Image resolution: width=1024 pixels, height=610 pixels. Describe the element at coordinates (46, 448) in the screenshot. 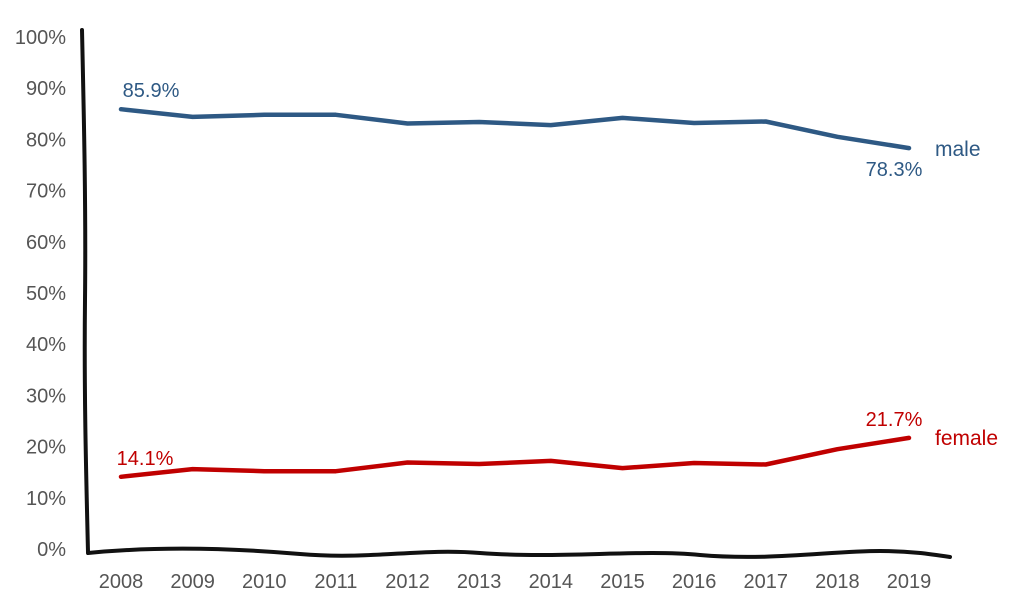

I see `y-tick-label: 20%` at that location.